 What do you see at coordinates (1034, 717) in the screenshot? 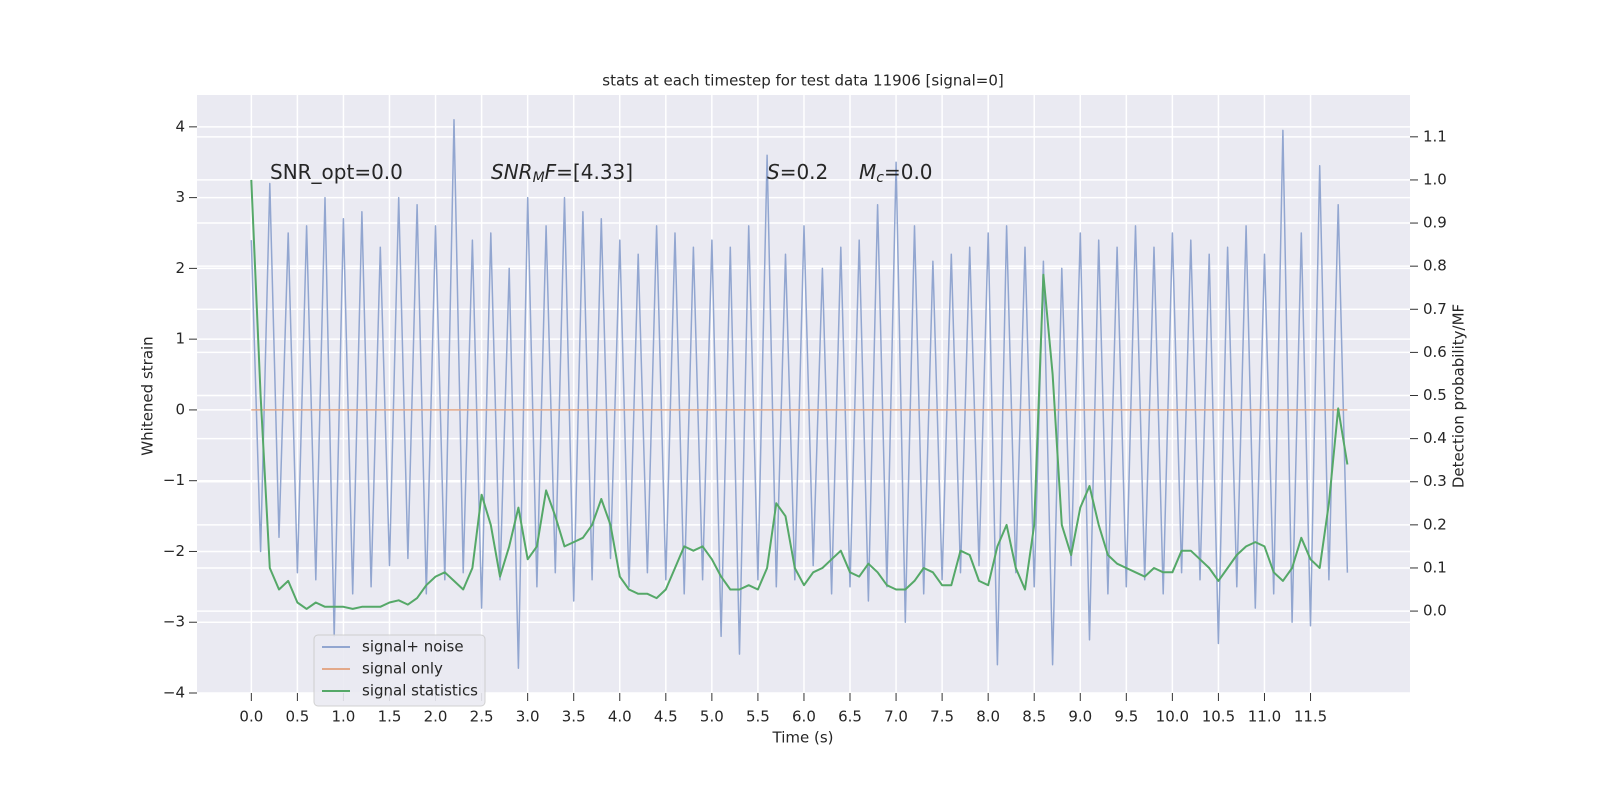
I see `x-tick-label: 8.5` at bounding box center [1034, 717].